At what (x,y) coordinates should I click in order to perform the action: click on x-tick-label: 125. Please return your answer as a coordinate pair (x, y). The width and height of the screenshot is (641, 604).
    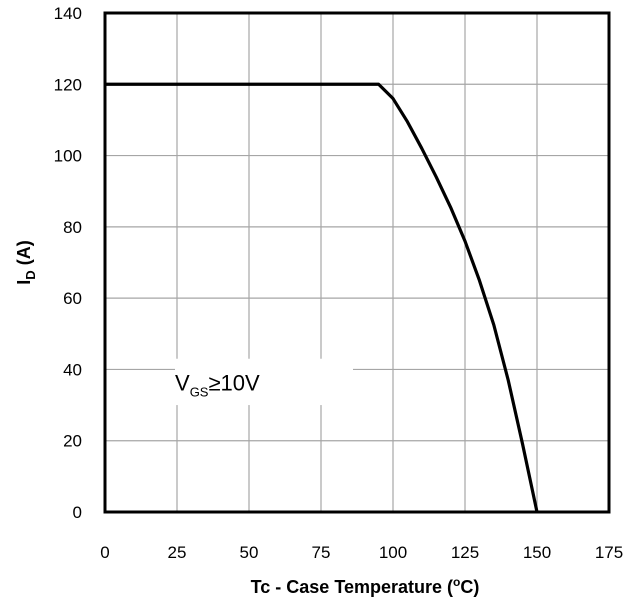
    Looking at the image, I should click on (465, 552).